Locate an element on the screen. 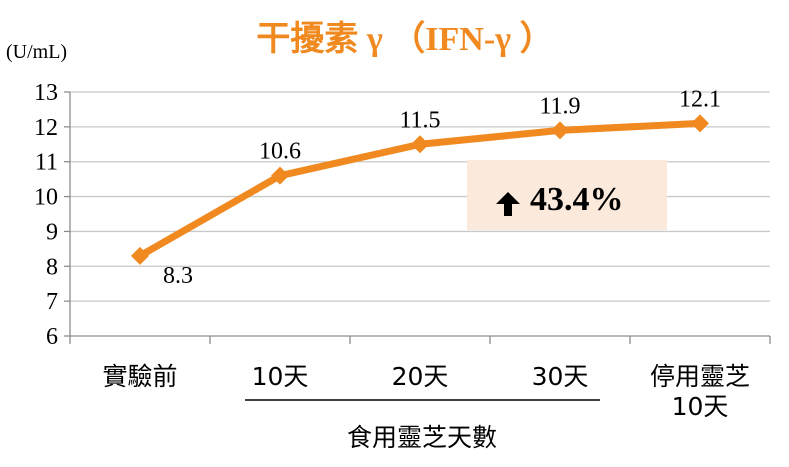 This screenshot has width=789, height=467. x-tick-label: 30天 is located at coordinates (560, 376).